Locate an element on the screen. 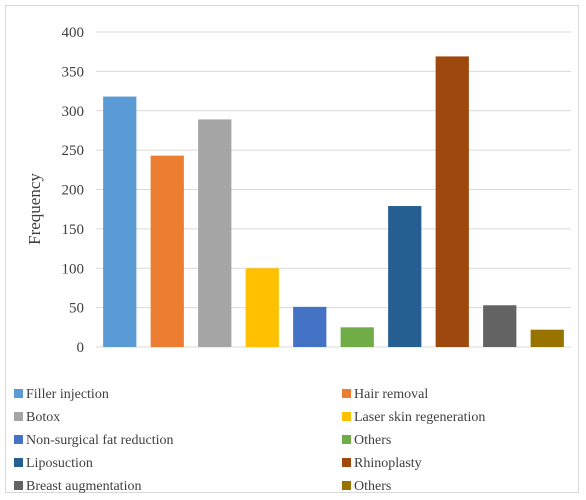  legend-label: Filler injection is located at coordinates (67, 394).